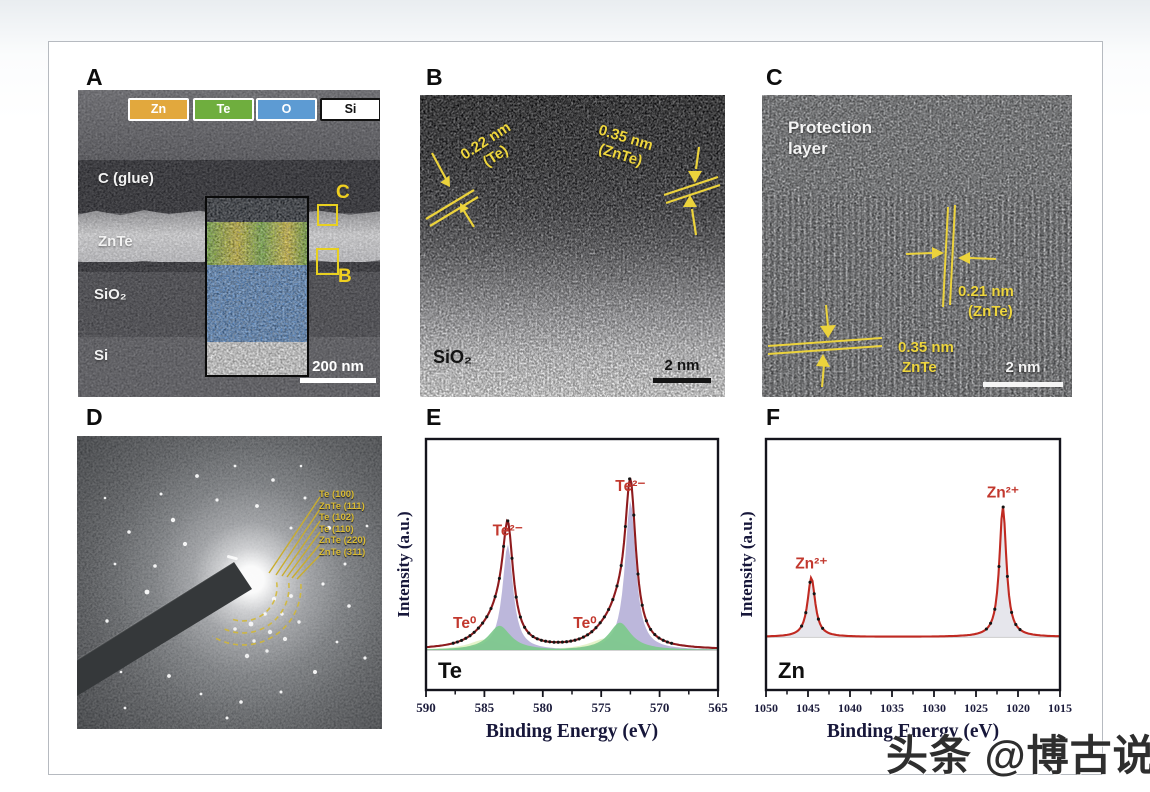  Describe the element at coordinates (126, 178) in the screenshot. I see `layer-label-c-glue: C (glue)` at that location.